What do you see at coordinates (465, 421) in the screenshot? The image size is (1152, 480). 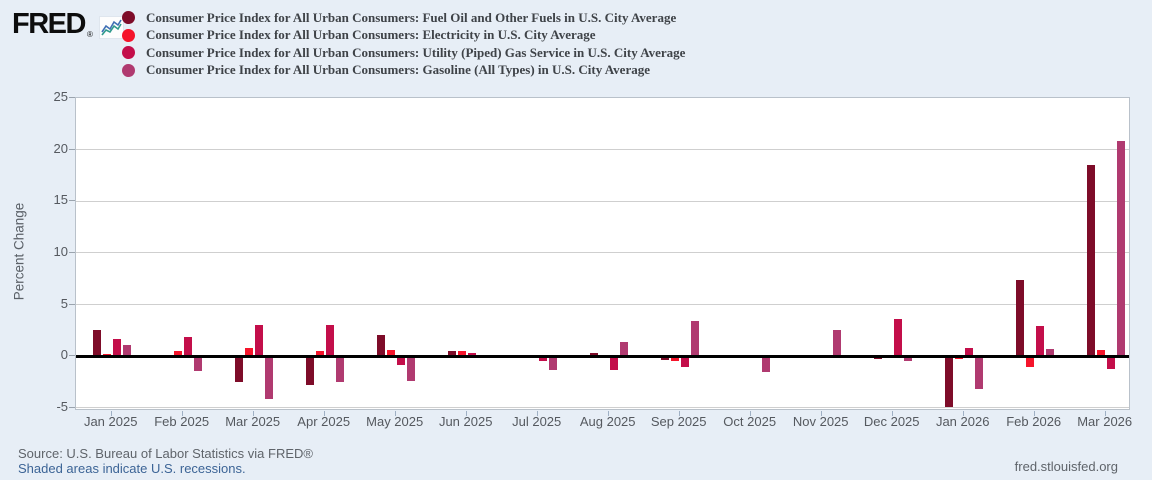 I see `x-tick-label-jun-2025: Jun 2025` at bounding box center [465, 421].